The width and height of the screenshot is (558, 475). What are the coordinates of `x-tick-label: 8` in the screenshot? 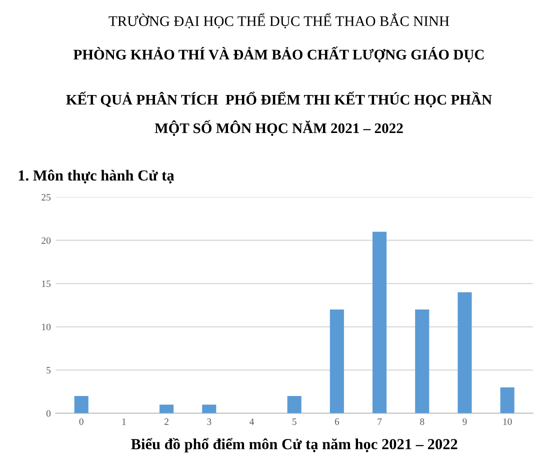 It's located at (422, 421).